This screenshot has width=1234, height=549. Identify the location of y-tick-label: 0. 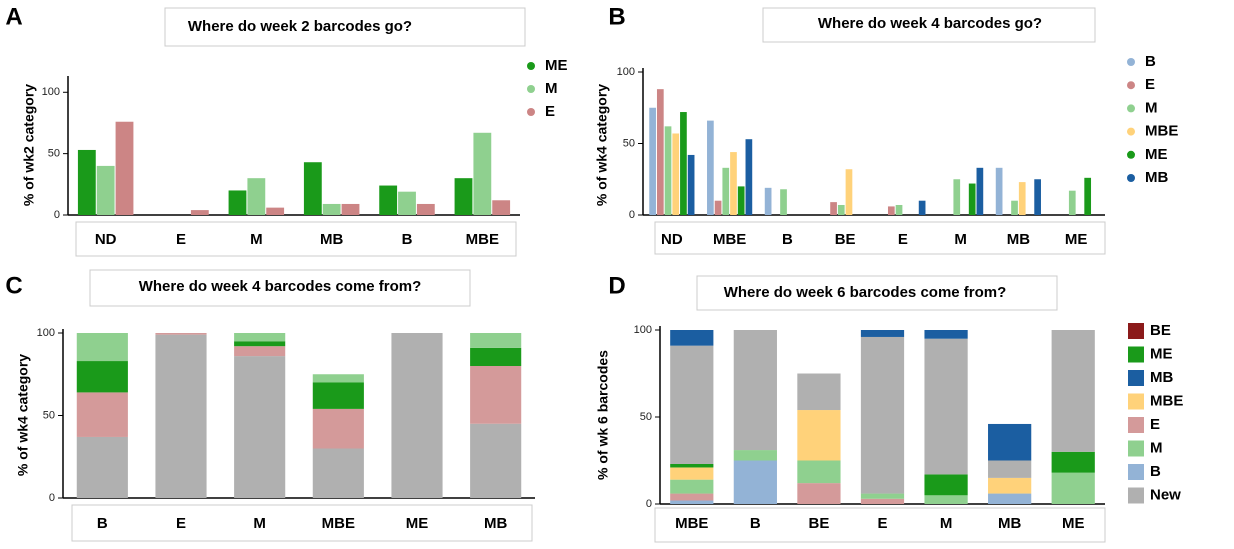
(649, 504).